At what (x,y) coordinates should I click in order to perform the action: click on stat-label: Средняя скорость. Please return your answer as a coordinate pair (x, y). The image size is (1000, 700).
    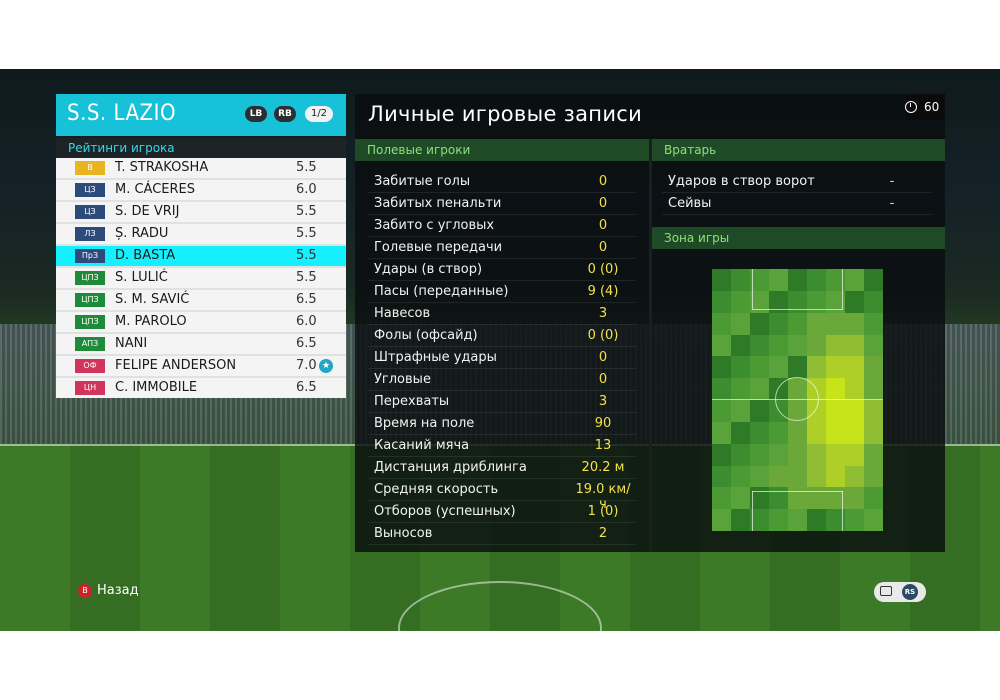
    Looking at the image, I should click on (436, 489).